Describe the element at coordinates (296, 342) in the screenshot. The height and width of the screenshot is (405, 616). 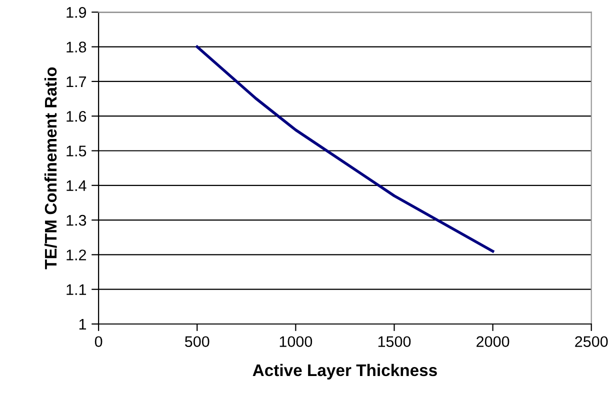
I see `x-tick-label: 1000` at that location.